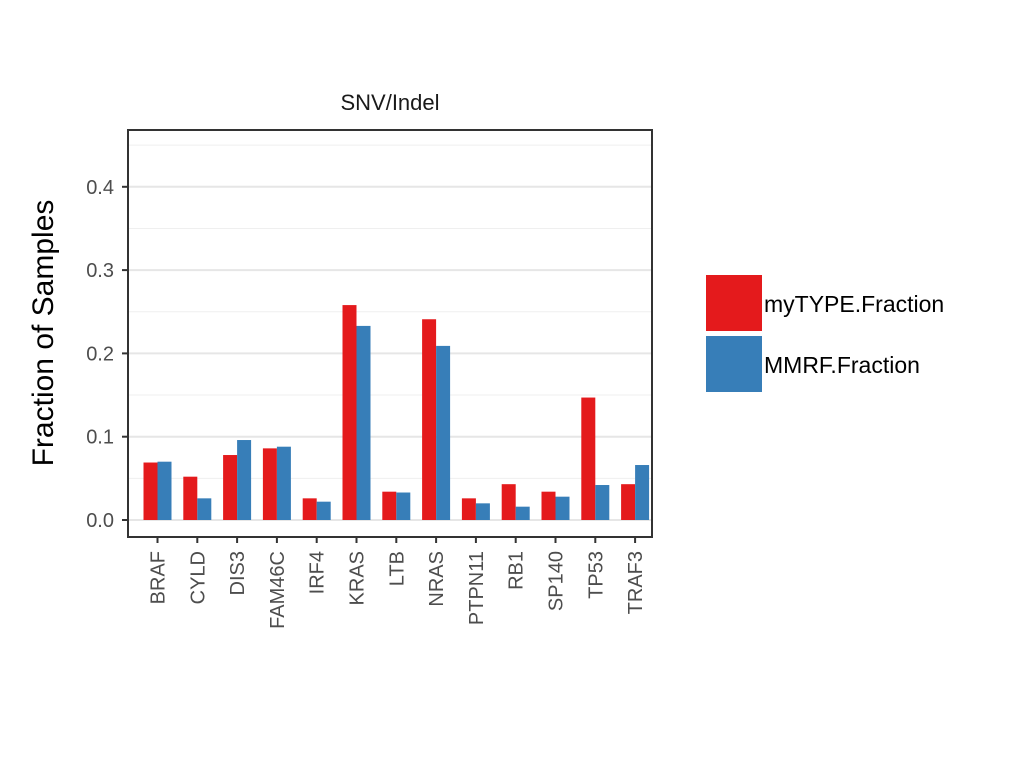 This screenshot has height=768, width=1024. I want to click on bar-braf-mytype, so click(150, 491).